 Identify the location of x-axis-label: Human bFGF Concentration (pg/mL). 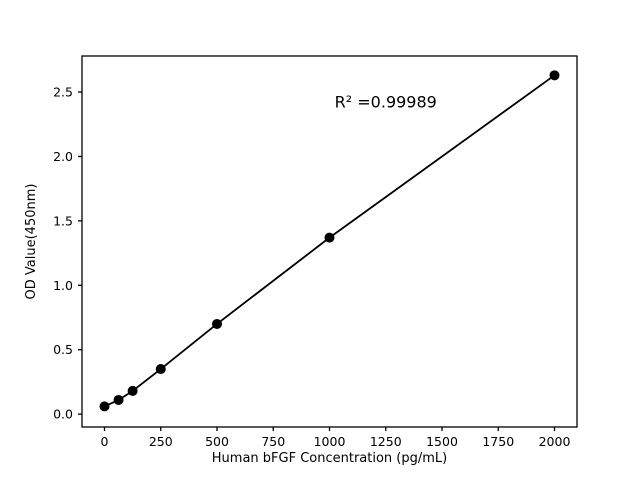
(329, 458).